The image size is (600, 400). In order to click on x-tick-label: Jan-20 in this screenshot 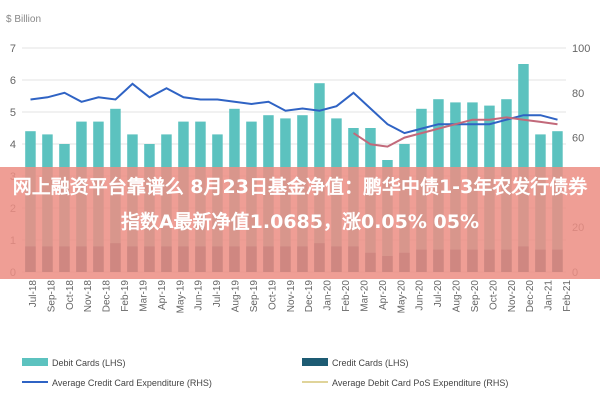, I will do `click(328, 295)`.